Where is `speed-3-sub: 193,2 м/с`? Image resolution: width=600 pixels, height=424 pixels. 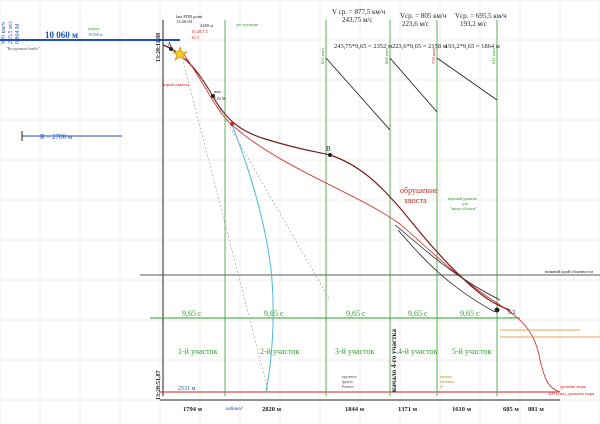
speed-3-sub: 193,2 м/с is located at coordinates (473, 24).